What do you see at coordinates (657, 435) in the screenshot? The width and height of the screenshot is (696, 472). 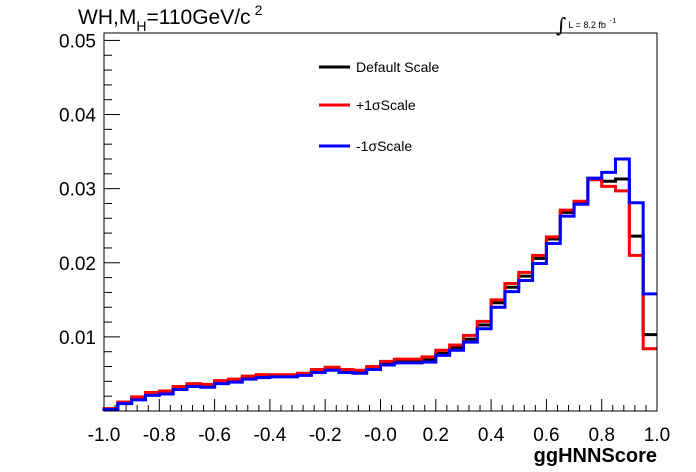 I see `x-tick-label: 1.0` at bounding box center [657, 435].